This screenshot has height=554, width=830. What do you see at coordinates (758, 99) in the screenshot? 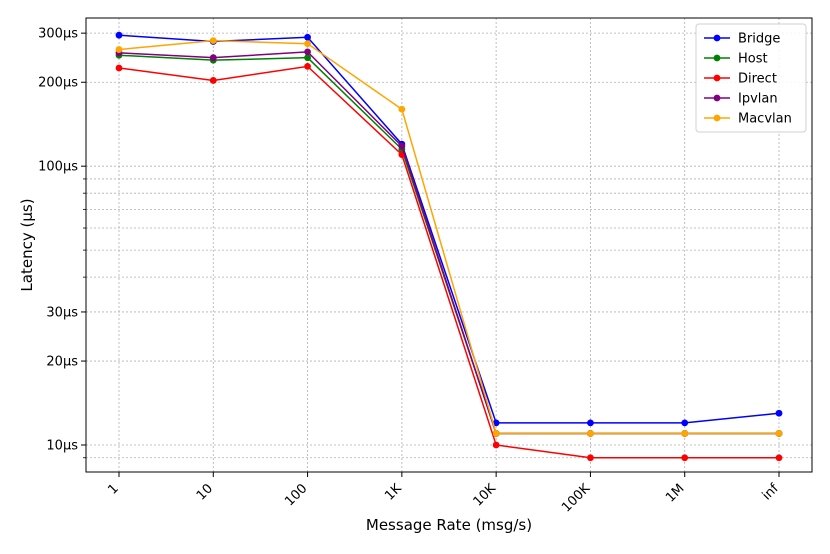
I see `legend-label: Ipvlan` at bounding box center [758, 99].